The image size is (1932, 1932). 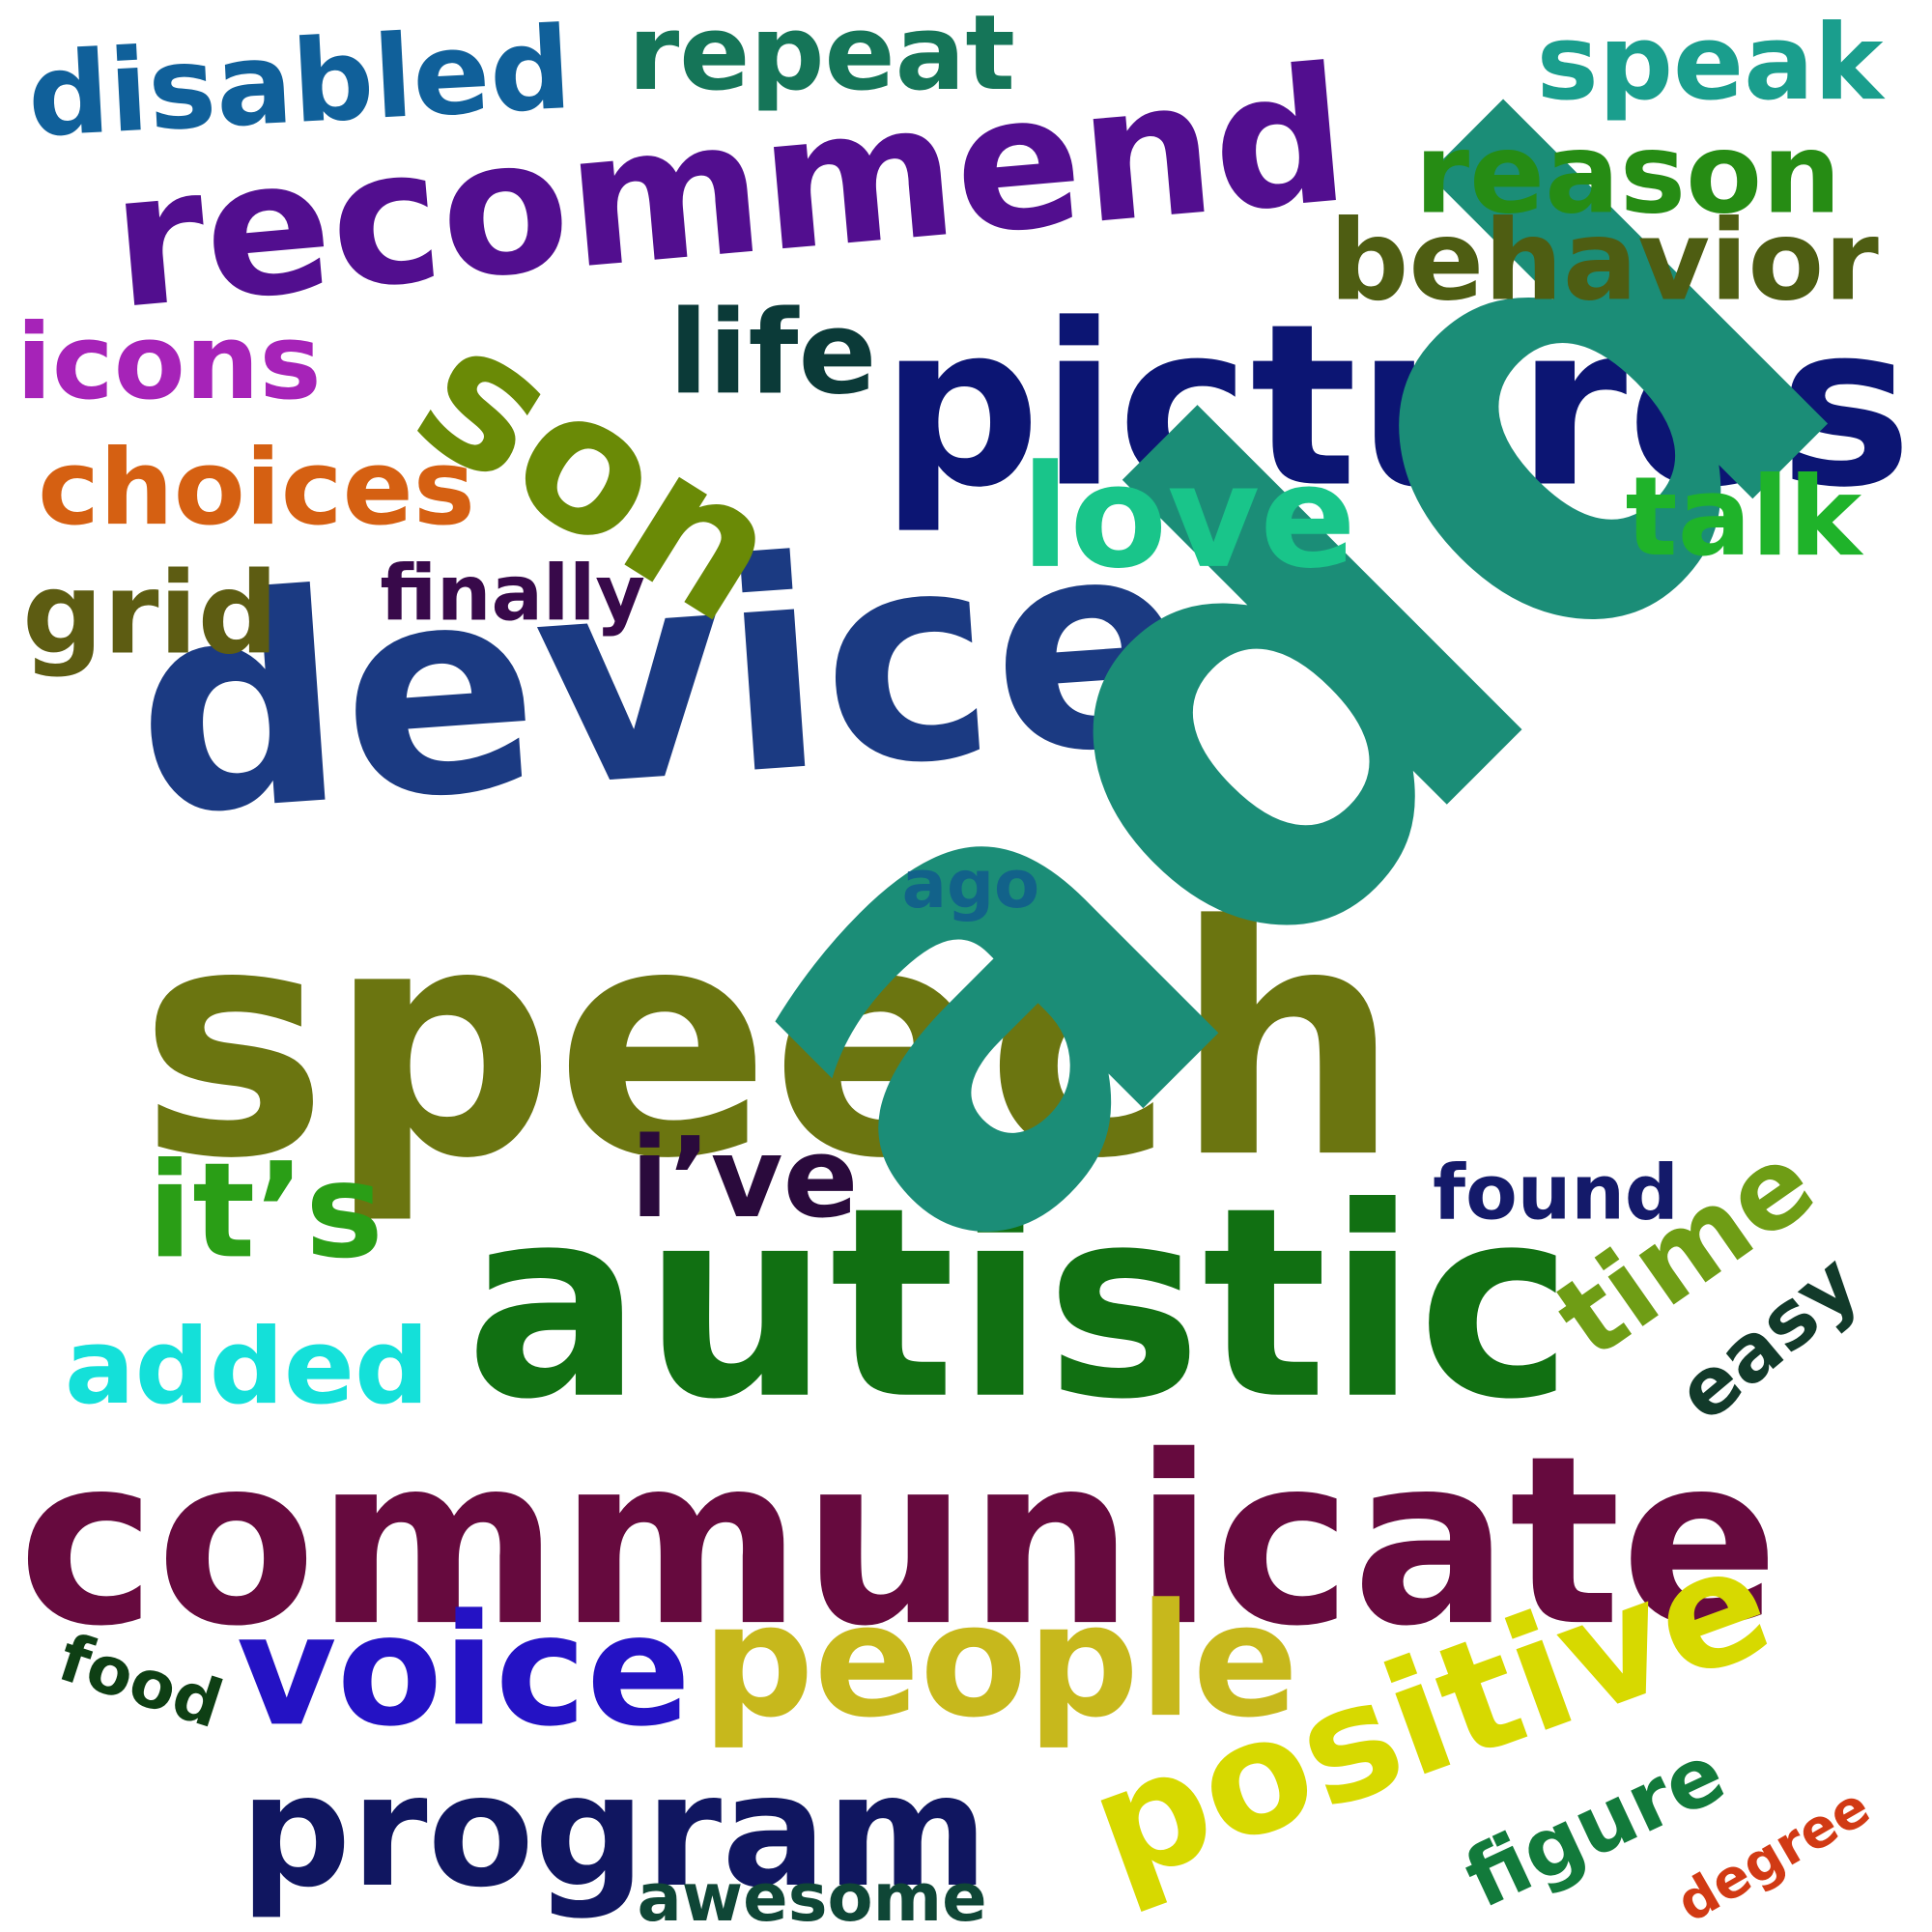 What do you see at coordinates (1743, 517) in the screenshot?
I see `word-talk: talk` at bounding box center [1743, 517].